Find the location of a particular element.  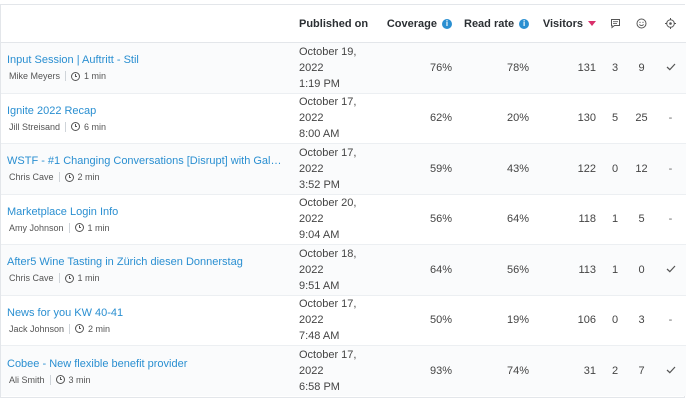

author-name: Mike Meyers is located at coordinates (35, 76).